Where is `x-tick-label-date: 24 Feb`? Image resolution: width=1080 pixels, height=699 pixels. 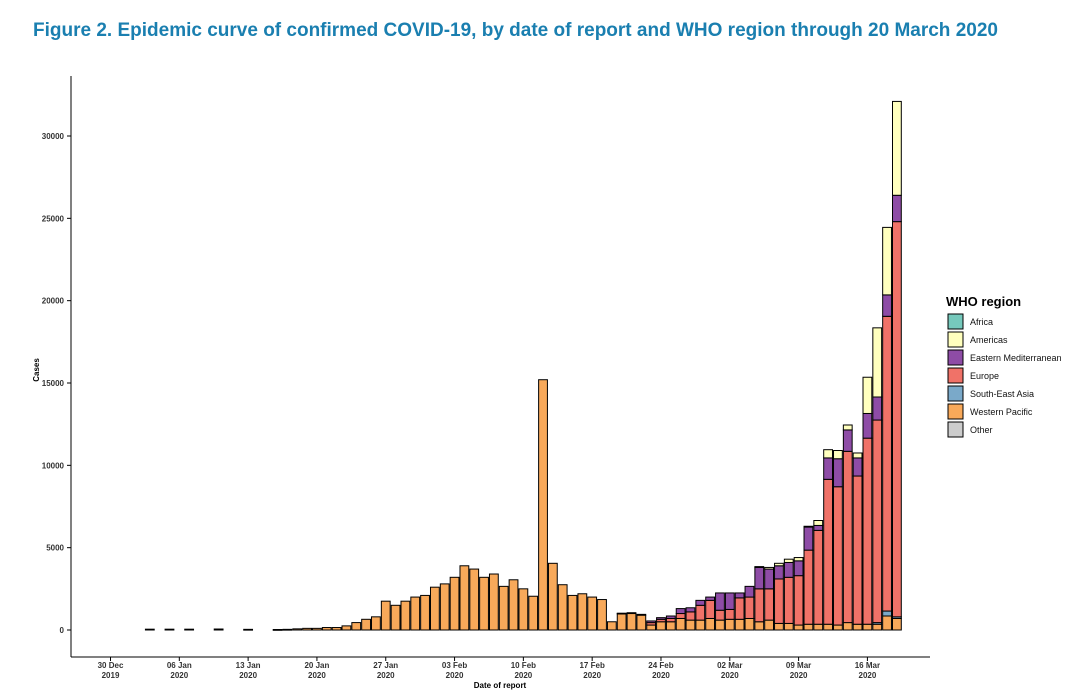 x-tick-label-date: 24 Feb is located at coordinates (660, 665).